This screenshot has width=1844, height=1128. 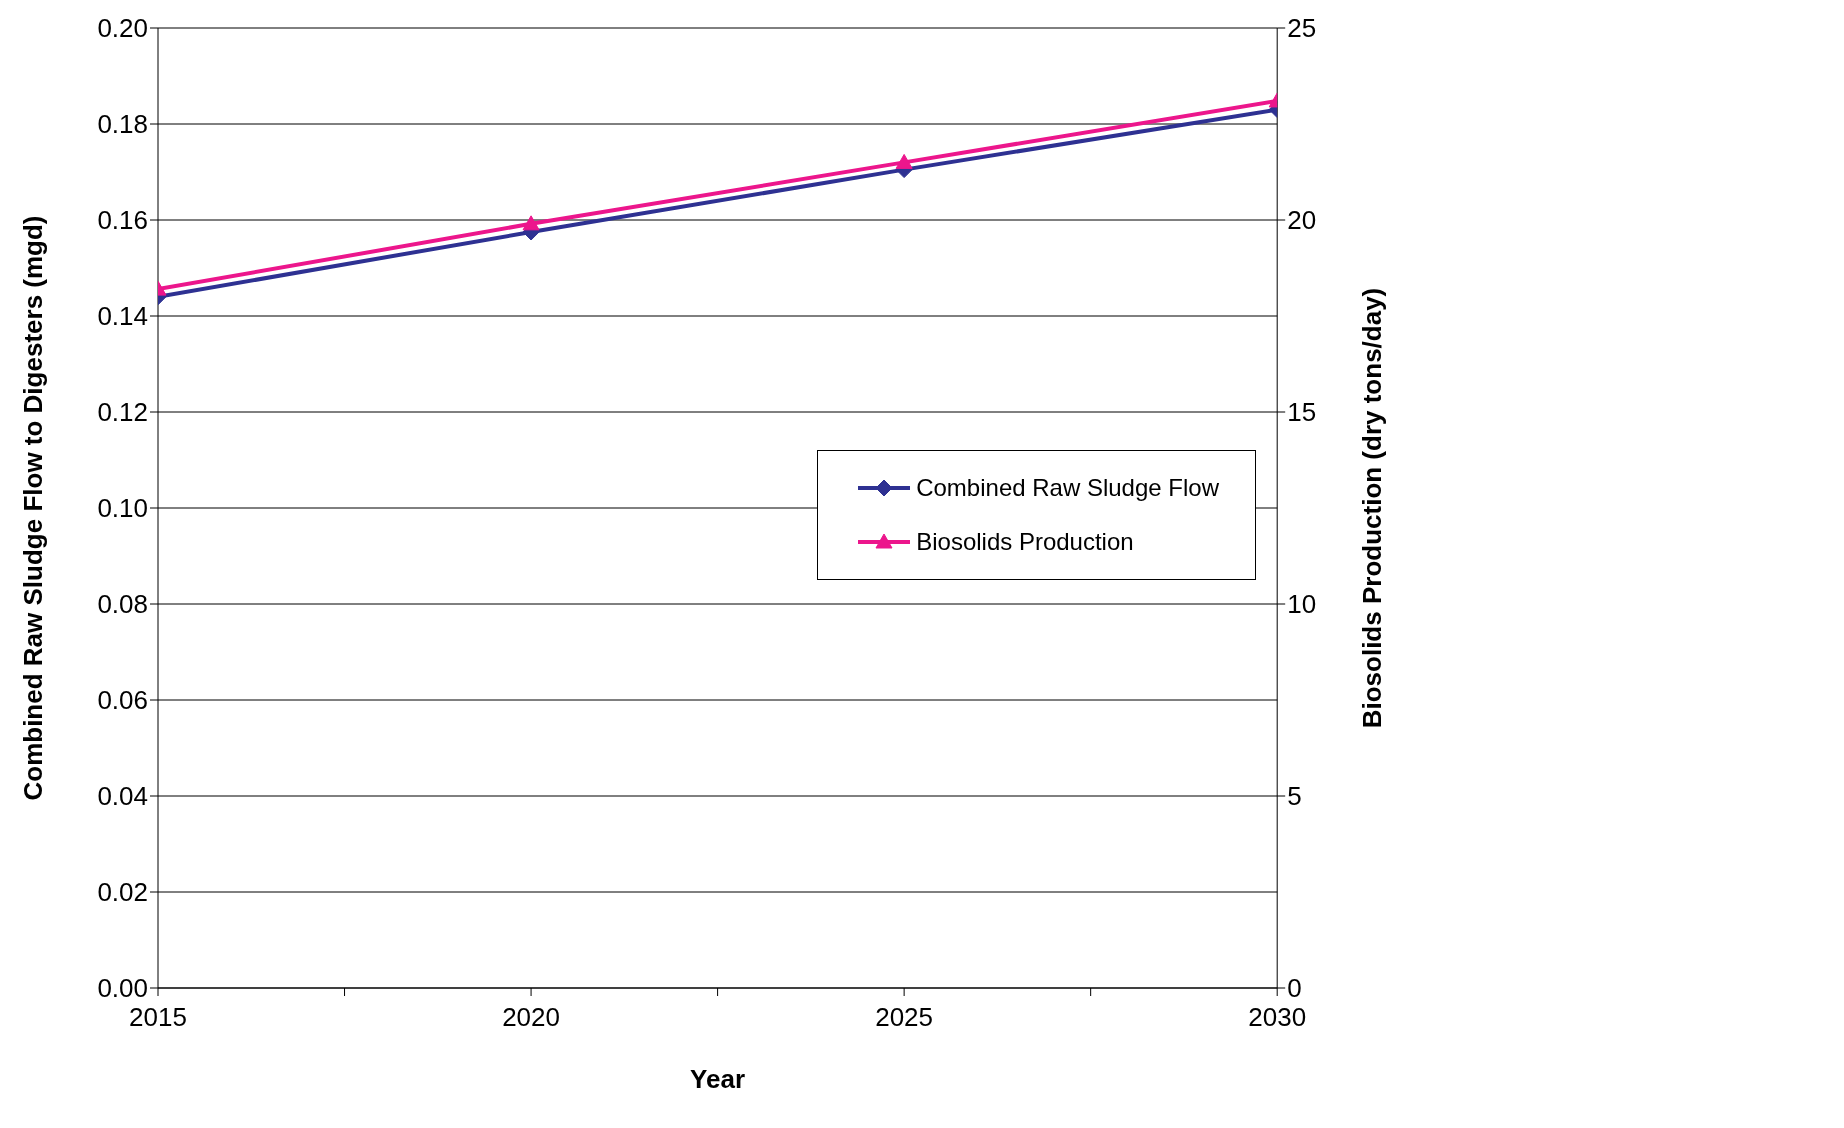 What do you see at coordinates (122, 700) in the screenshot?
I see `y-tick-label: 0.06` at bounding box center [122, 700].